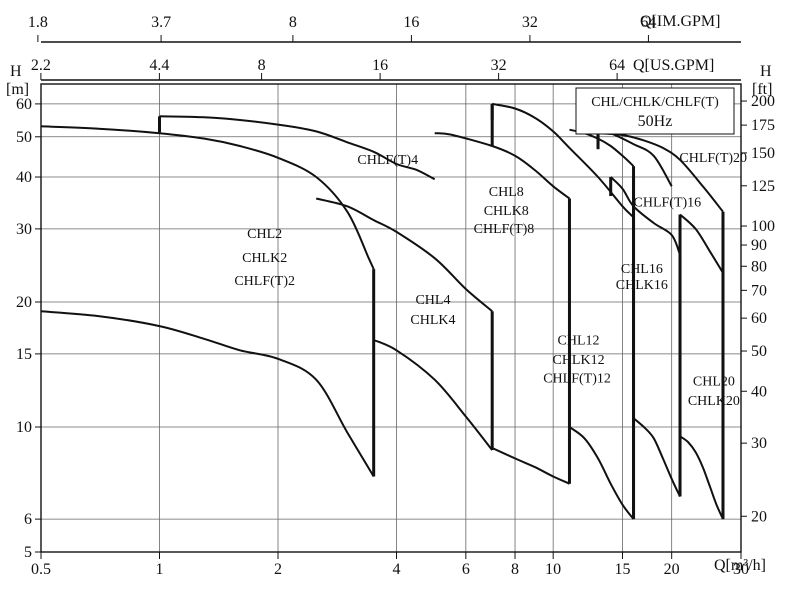 The image size is (790, 591). I want to click on top-im-tick-label: 64, so click(648, 22).